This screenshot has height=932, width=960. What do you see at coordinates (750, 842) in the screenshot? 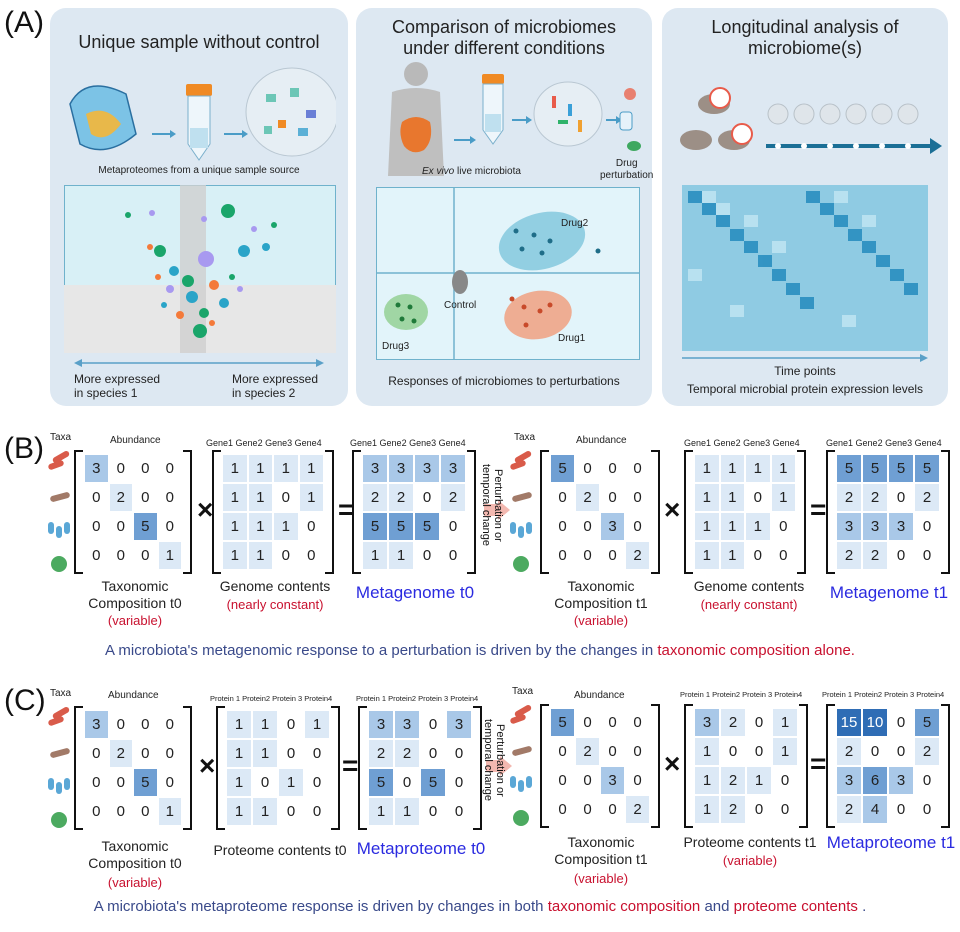
I see `c-right-proteome-caption: Proteome contents t1` at bounding box center [750, 842].